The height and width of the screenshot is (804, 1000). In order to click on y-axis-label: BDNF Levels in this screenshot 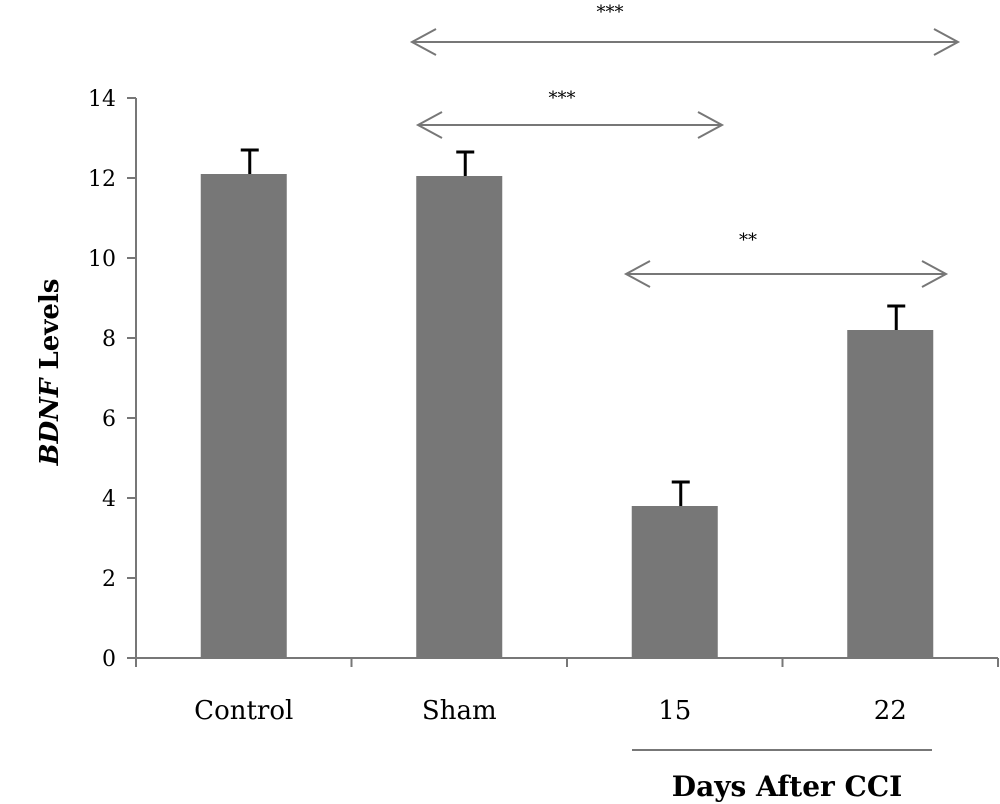, I will do `click(50, 373)`.